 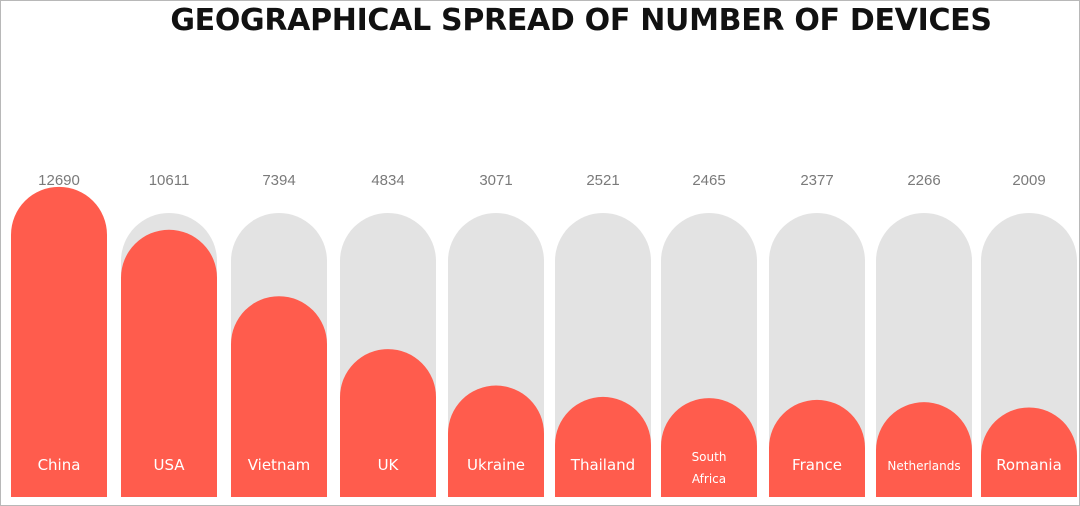 I want to click on value-label-thailand: 2521, so click(x=602, y=180).